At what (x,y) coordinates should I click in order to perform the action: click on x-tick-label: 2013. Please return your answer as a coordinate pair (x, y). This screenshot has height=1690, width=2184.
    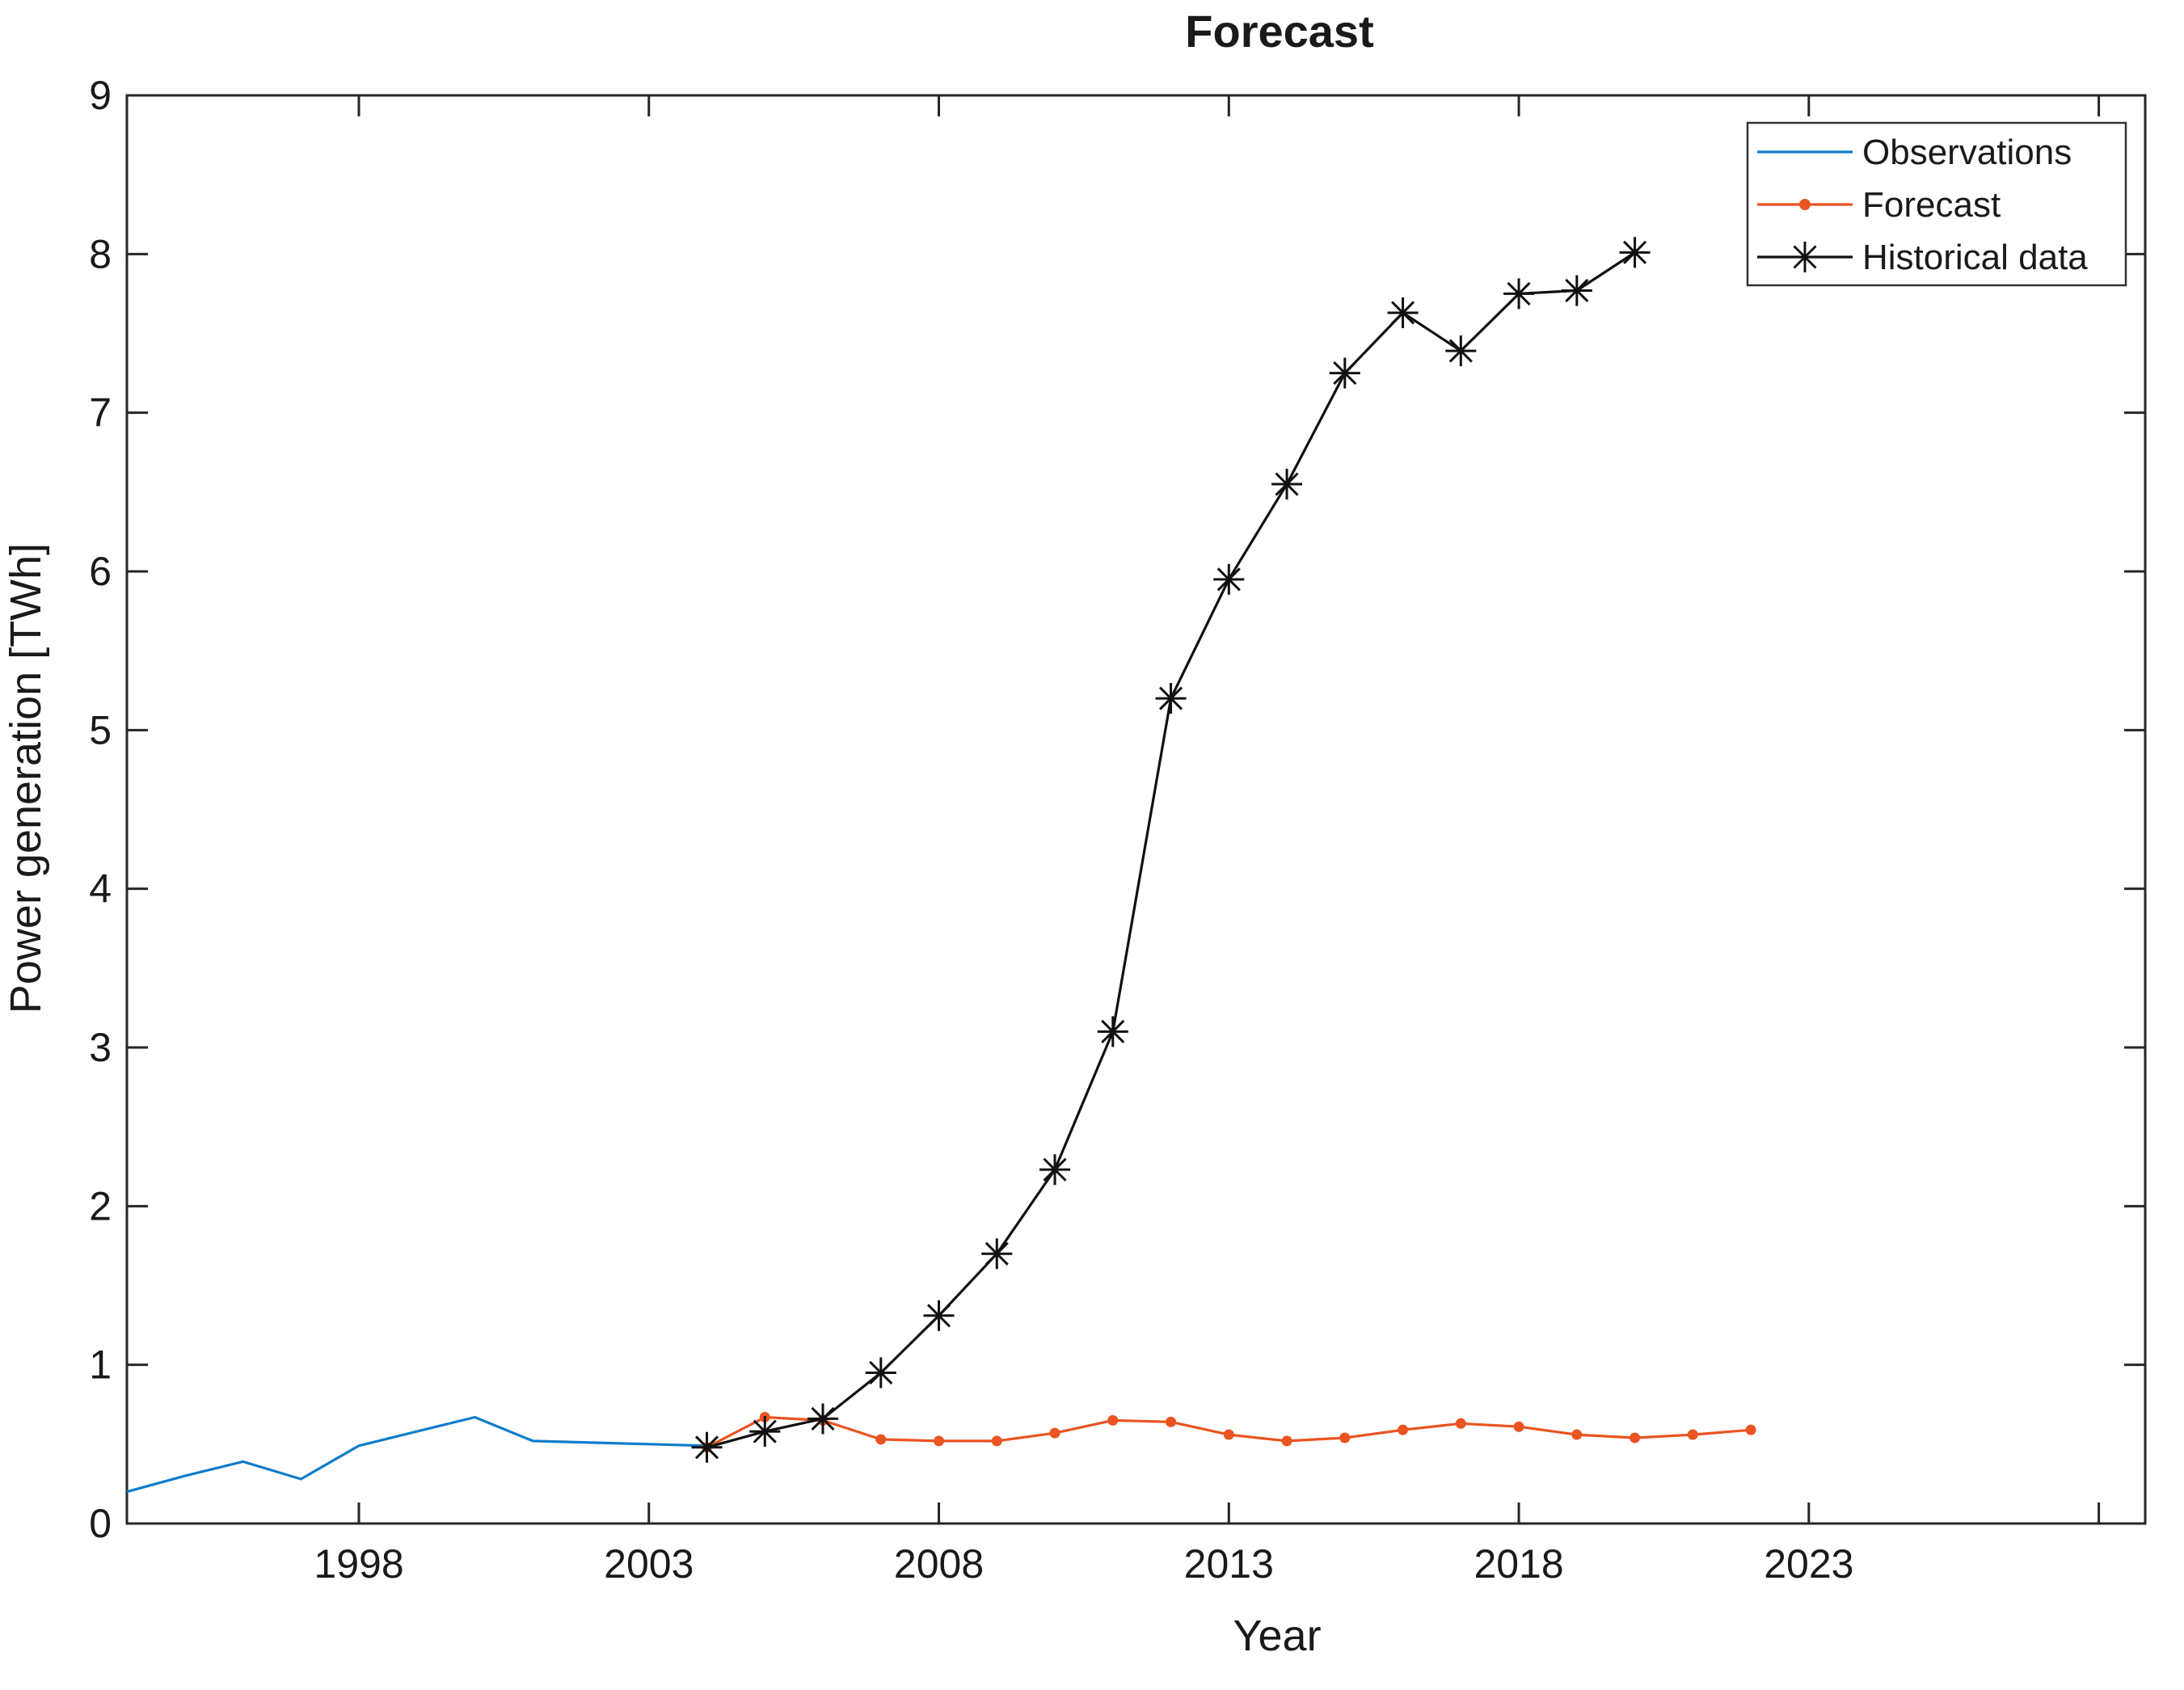
    Looking at the image, I should click on (1229, 1564).